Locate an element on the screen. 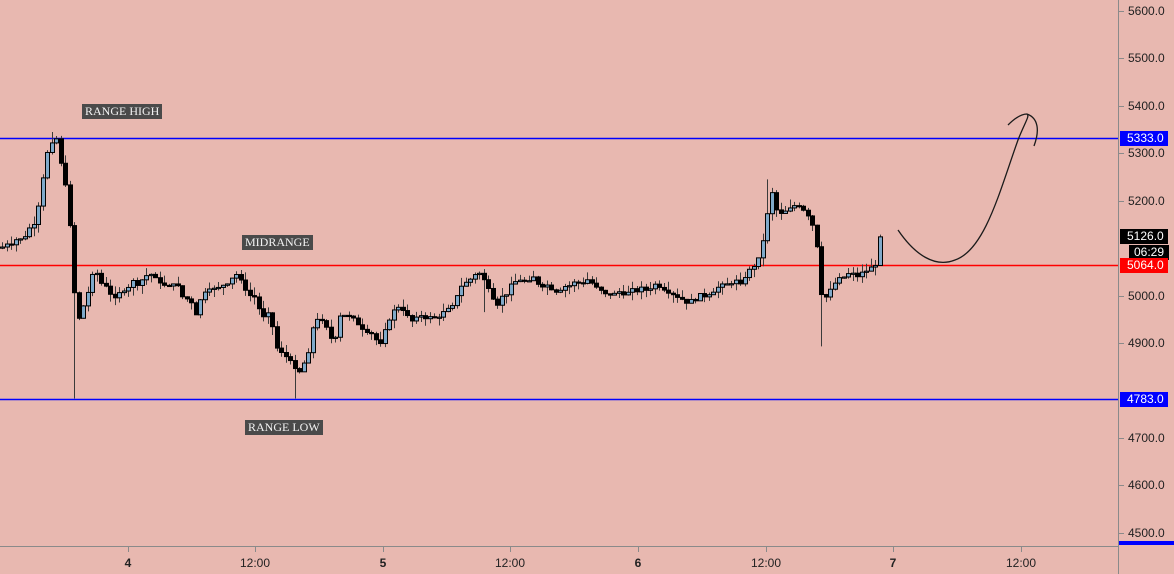  midrange-price-badge: 5064.0 is located at coordinates (1144, 265).